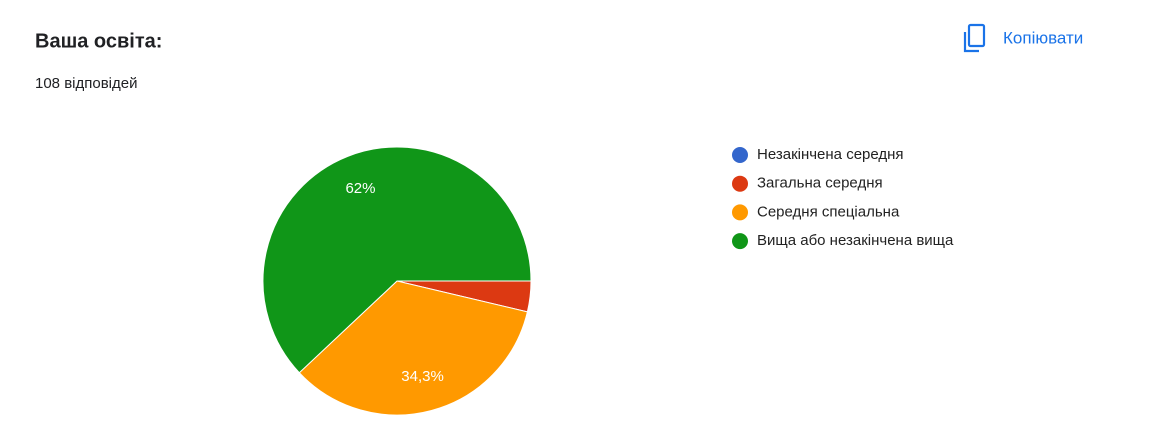 This screenshot has height=439, width=1151. Describe the element at coordinates (830, 154) in the screenshot. I see `legend-label: Незакінчена середня` at that location.